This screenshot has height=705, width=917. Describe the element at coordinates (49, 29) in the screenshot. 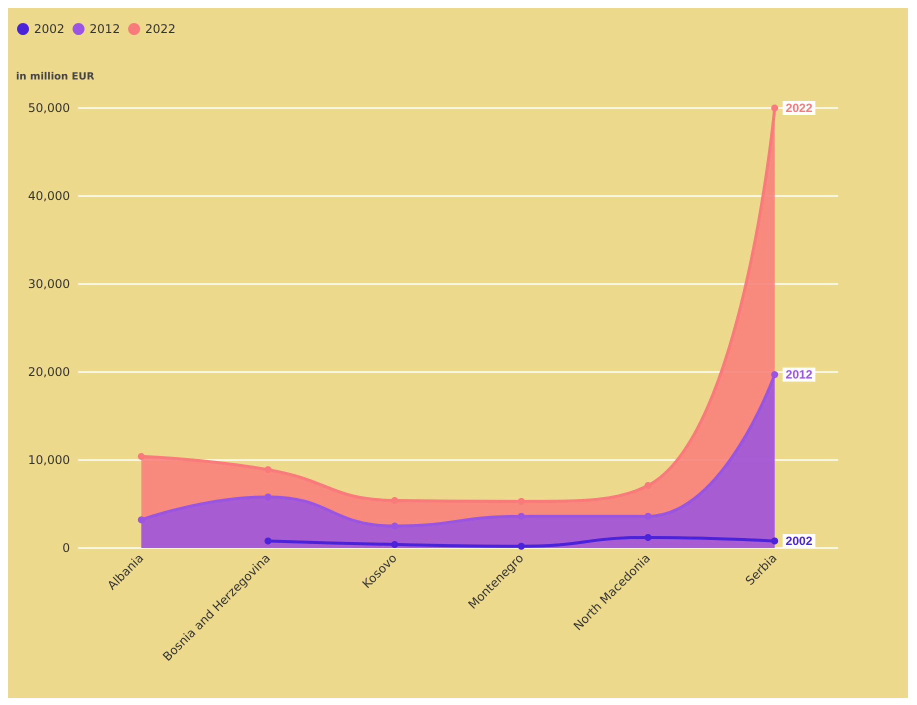

I see `legend-label: 2002` at that location.